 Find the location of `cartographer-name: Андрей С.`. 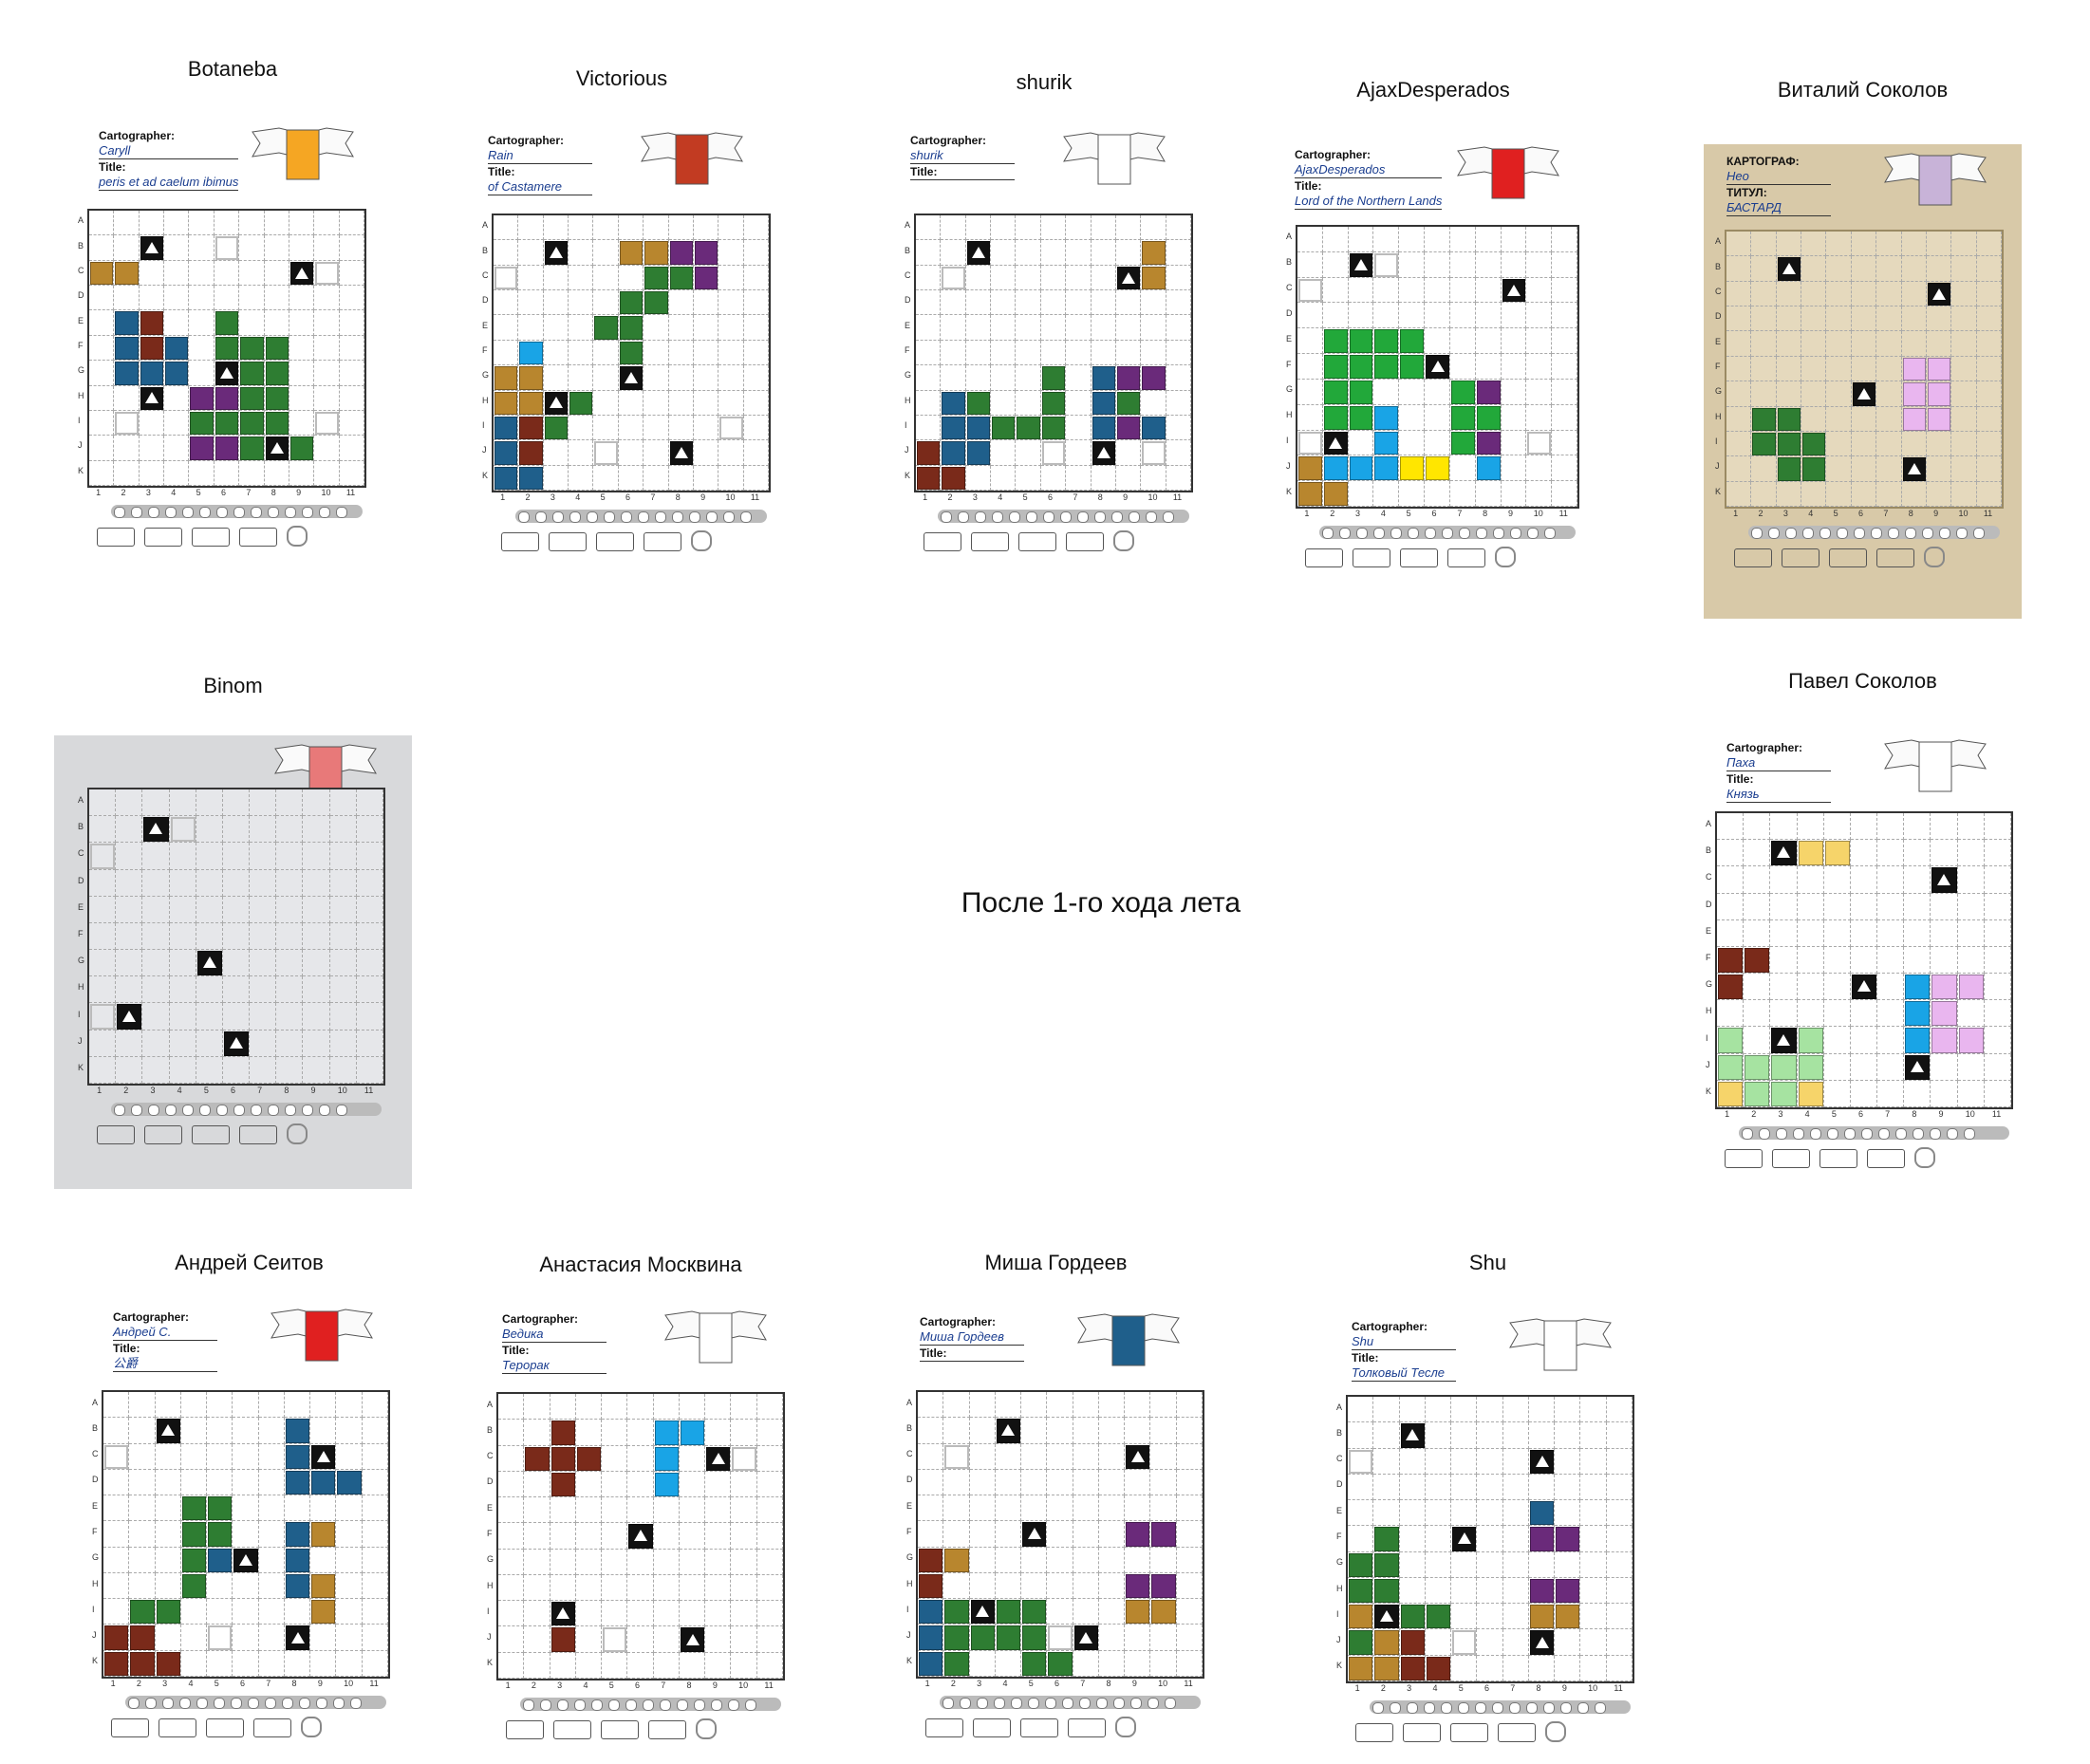

cartographer-name: Андрей С. is located at coordinates (165, 1333).